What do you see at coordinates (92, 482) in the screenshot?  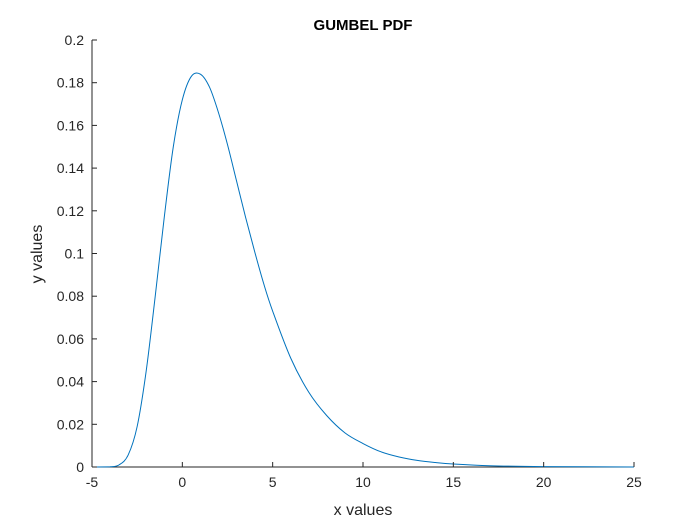 I see `x-tick-label: -5` at bounding box center [92, 482].